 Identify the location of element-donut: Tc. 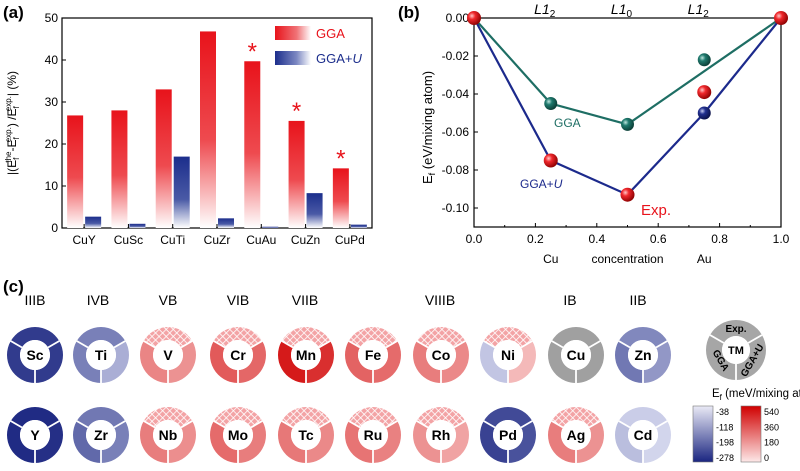
(306, 435).